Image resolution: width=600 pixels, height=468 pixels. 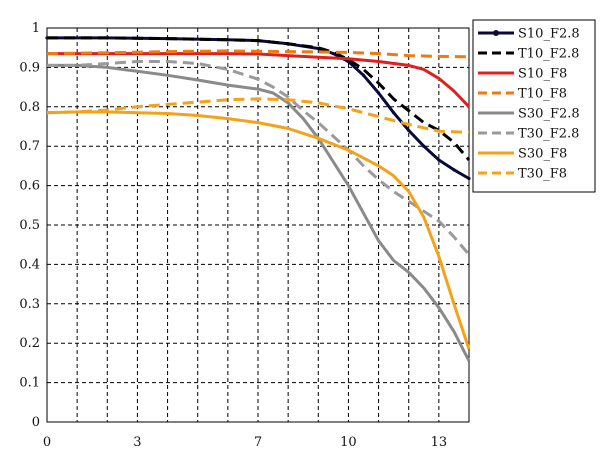 What do you see at coordinates (29, 186) in the screenshot?
I see `y-tick-label: 0.6` at bounding box center [29, 186].